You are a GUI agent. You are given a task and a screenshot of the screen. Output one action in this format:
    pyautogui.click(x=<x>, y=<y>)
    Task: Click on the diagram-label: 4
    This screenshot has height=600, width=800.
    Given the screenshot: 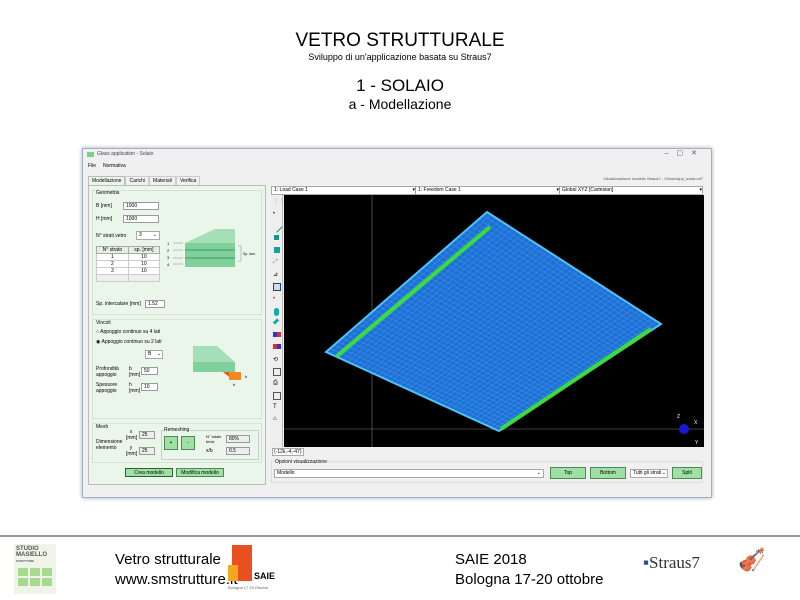 What is the action you would take?
    pyautogui.click(x=168, y=264)
    